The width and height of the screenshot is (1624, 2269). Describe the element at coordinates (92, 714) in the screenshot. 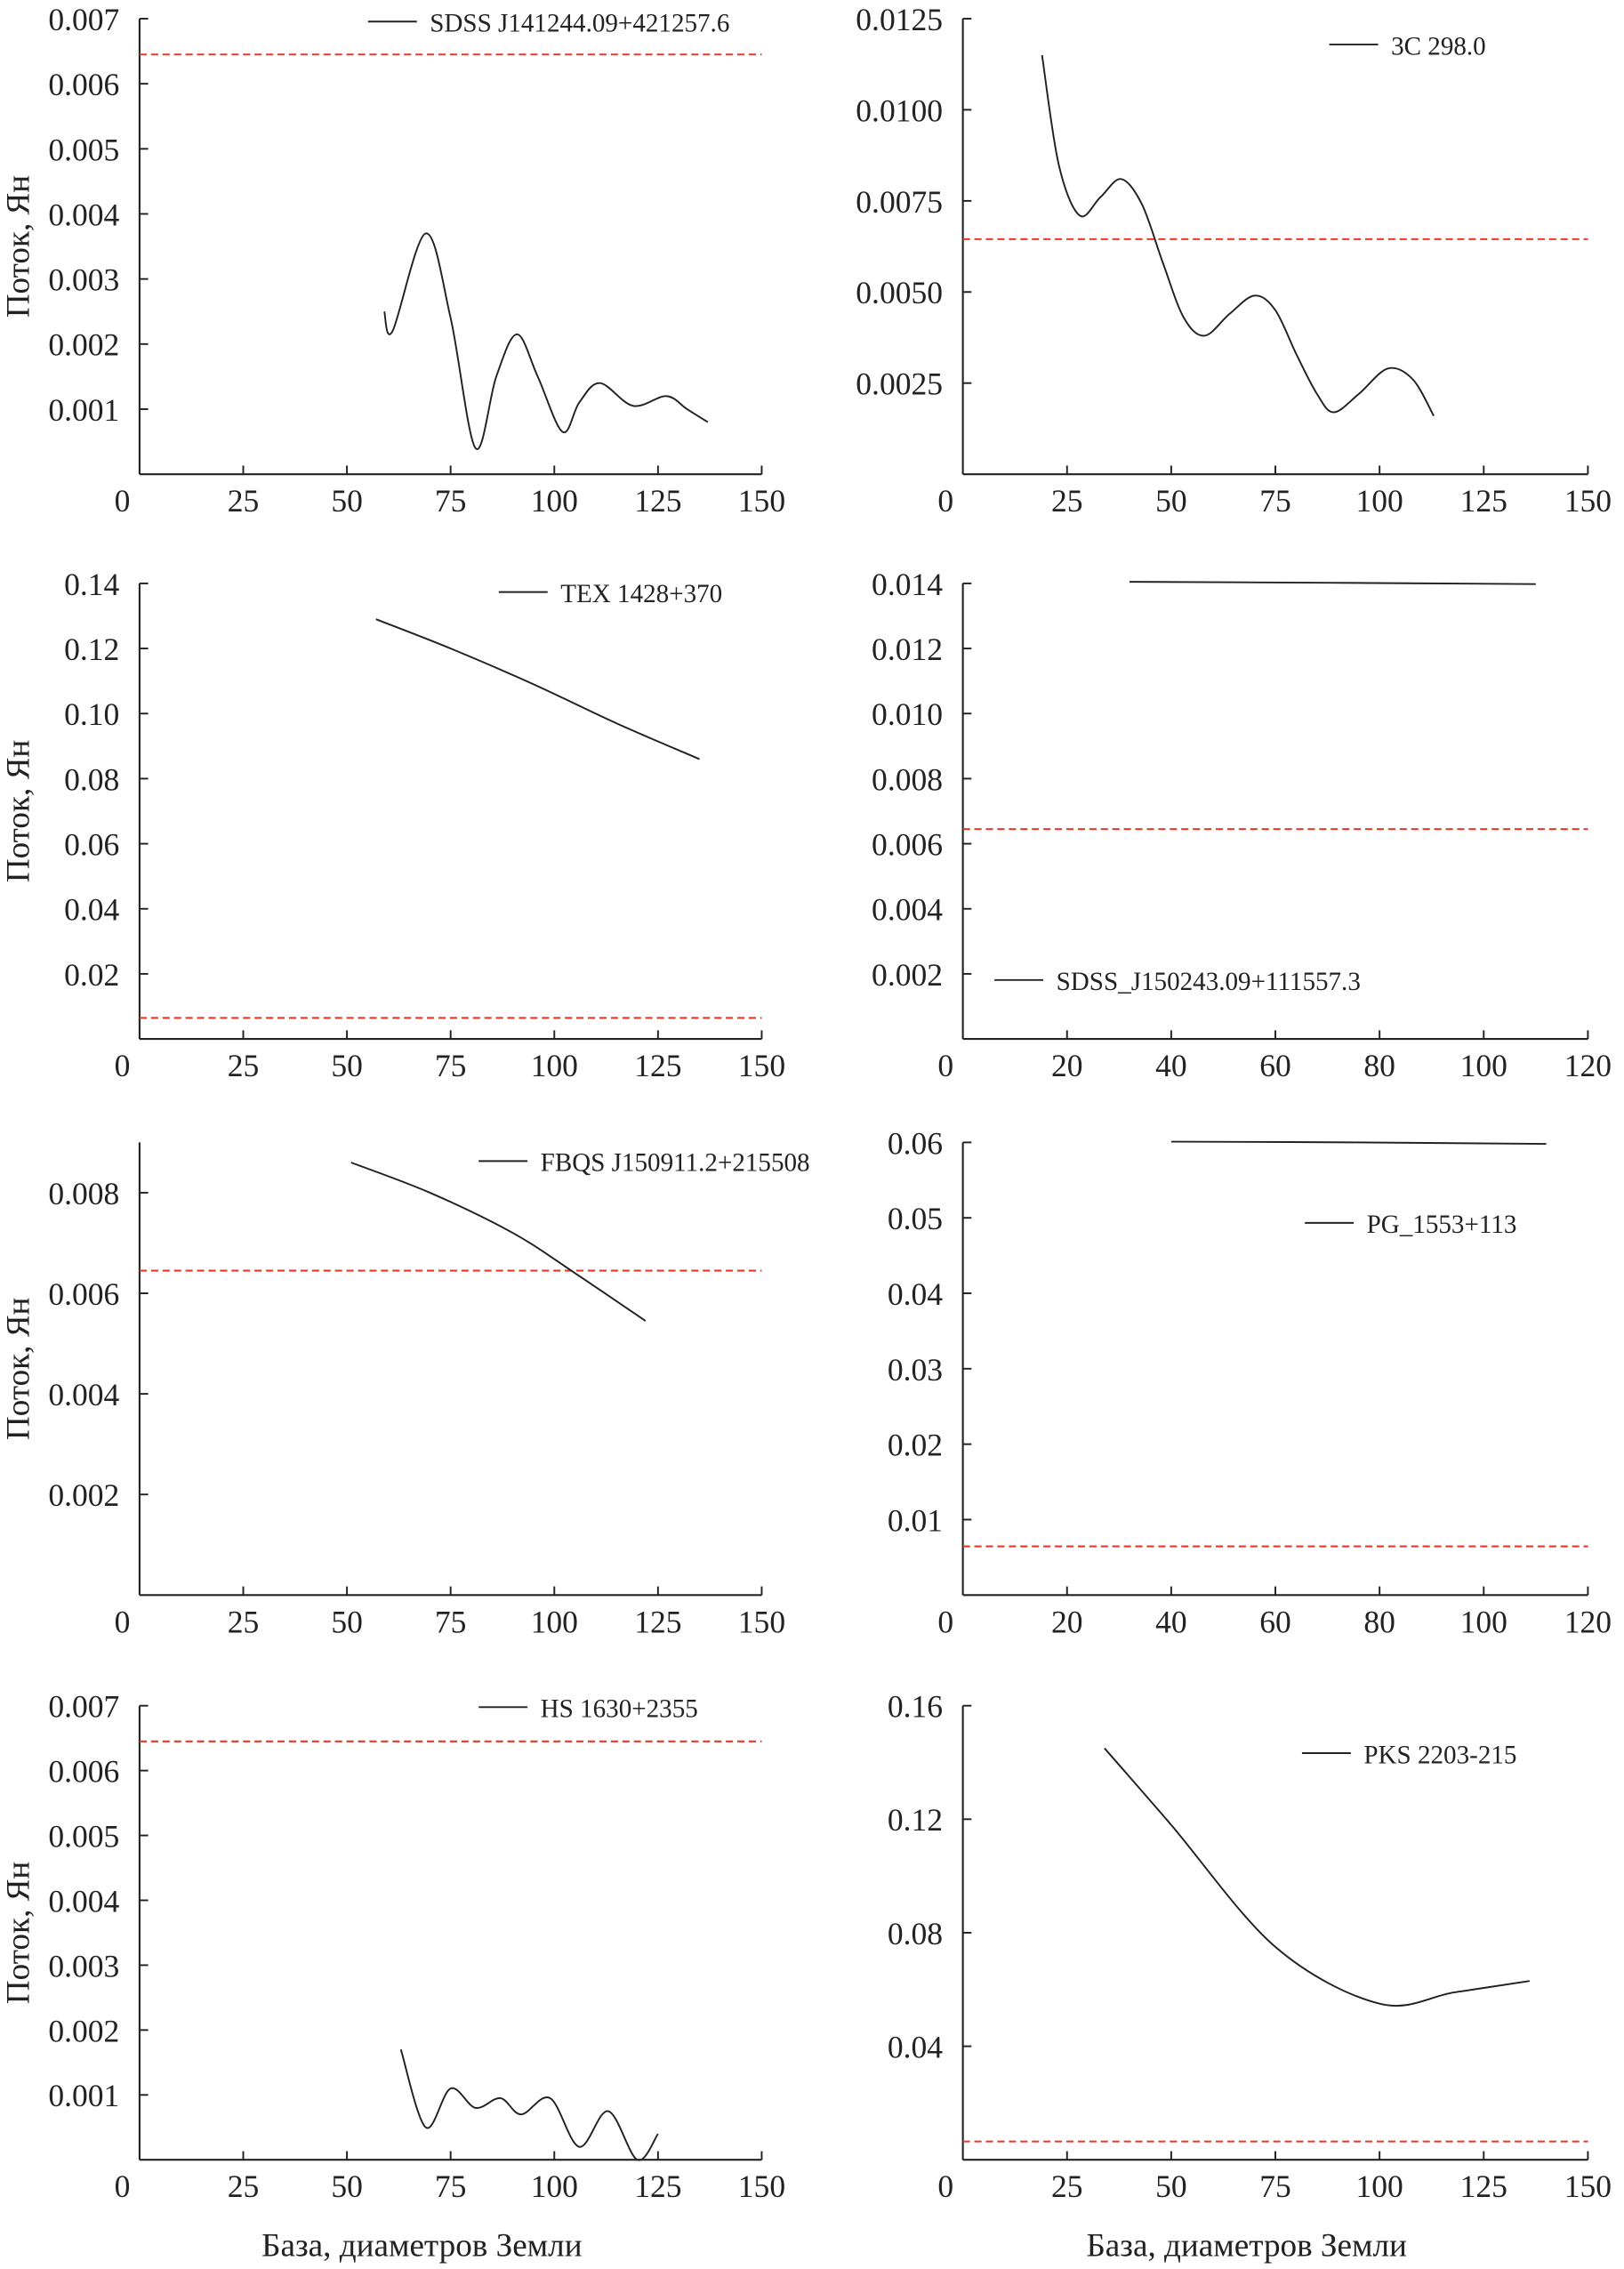

I see `y-tick-label: 0.10` at that location.